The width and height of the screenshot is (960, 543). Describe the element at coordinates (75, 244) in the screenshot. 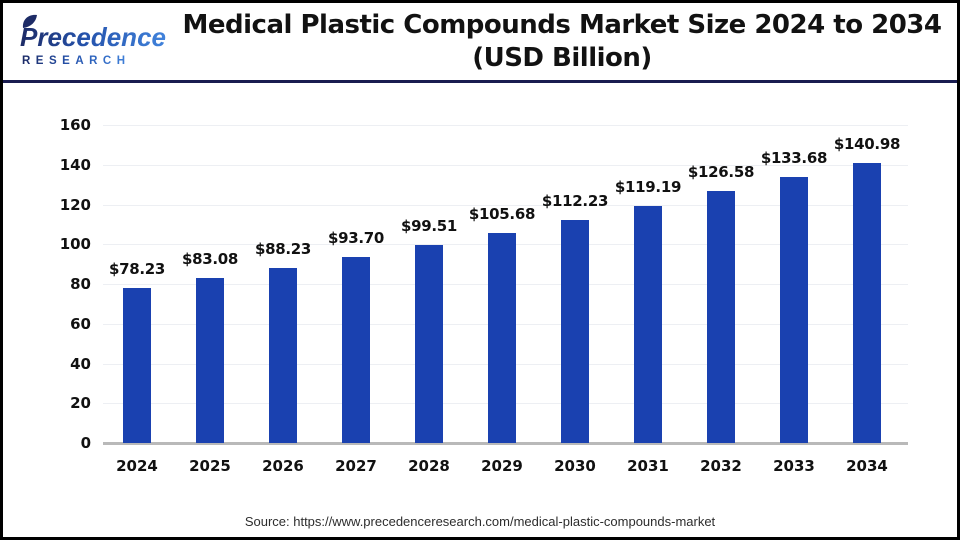

I see `y-axis-tick-label: 100` at that location.